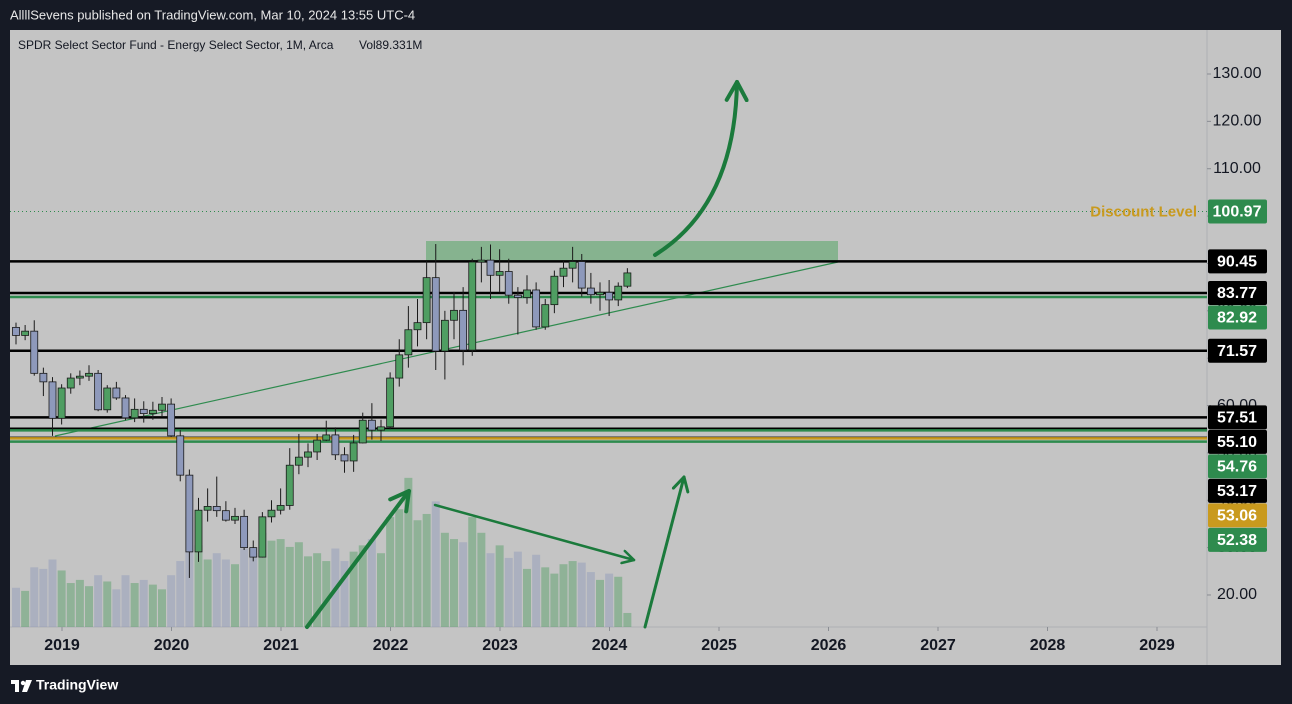 This screenshot has width=1292, height=704. I want to click on x-tick-label: 2026, so click(829, 645).